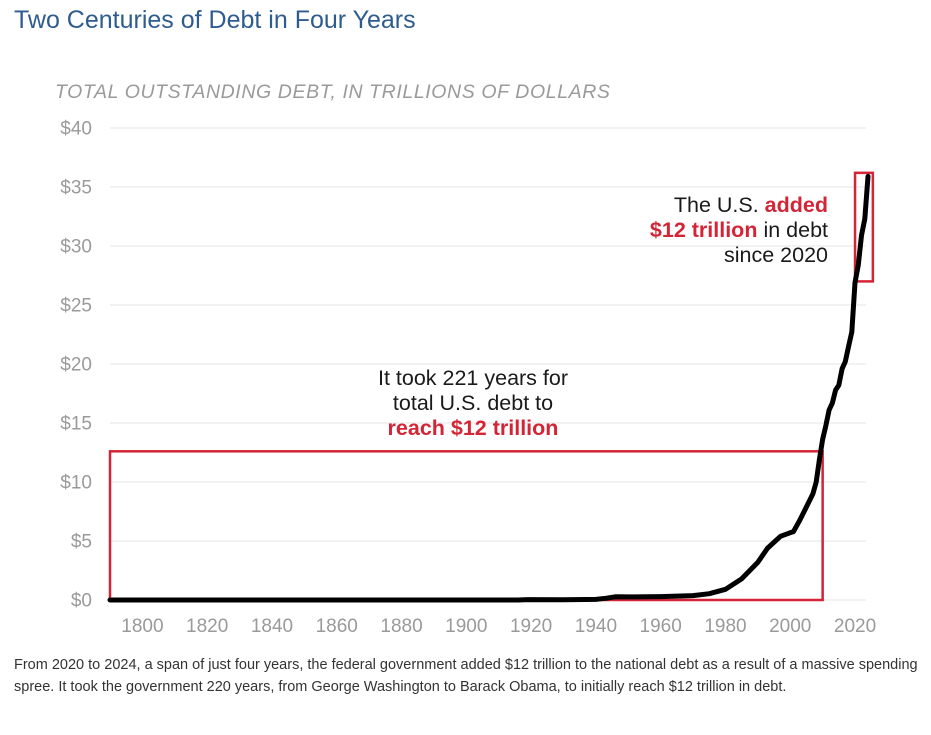 Image resolution: width=931 pixels, height=735 pixels. Describe the element at coordinates (792, 230) in the screenshot. I see `annotation-text-segment: in debt` at that location.